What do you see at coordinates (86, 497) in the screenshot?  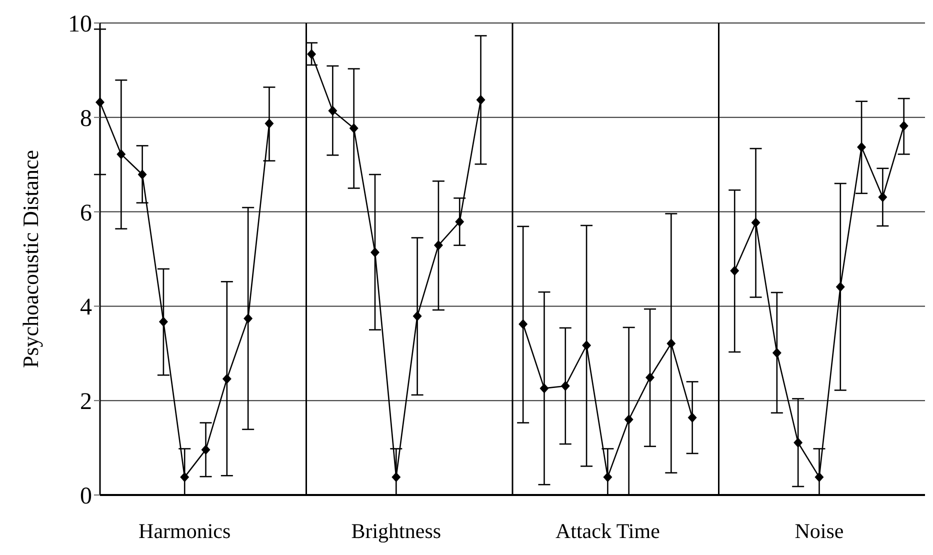 I see `y-tick-label: 0` at bounding box center [86, 497].